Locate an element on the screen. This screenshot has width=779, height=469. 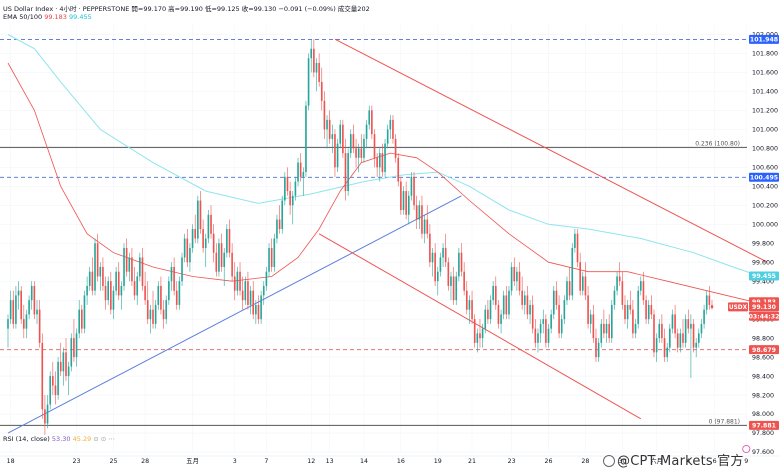
price-tag-text: 99.455 is located at coordinates (764, 276).